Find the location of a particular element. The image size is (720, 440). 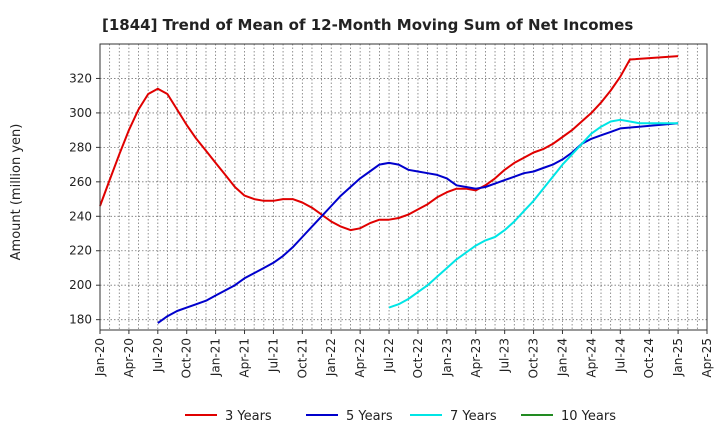

y-tick-label: 320 is located at coordinates (80, 78).